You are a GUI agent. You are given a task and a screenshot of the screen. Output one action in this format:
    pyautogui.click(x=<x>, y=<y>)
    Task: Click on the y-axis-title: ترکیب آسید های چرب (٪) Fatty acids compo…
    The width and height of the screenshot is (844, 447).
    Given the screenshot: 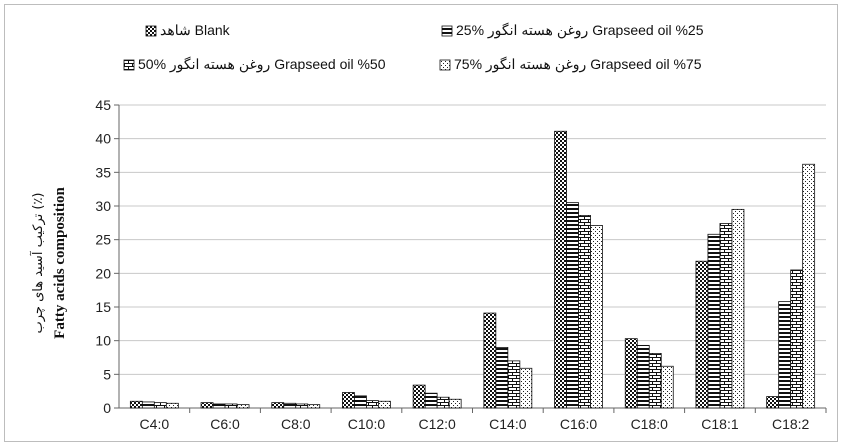 What is the action you would take?
    pyautogui.click(x=48, y=263)
    